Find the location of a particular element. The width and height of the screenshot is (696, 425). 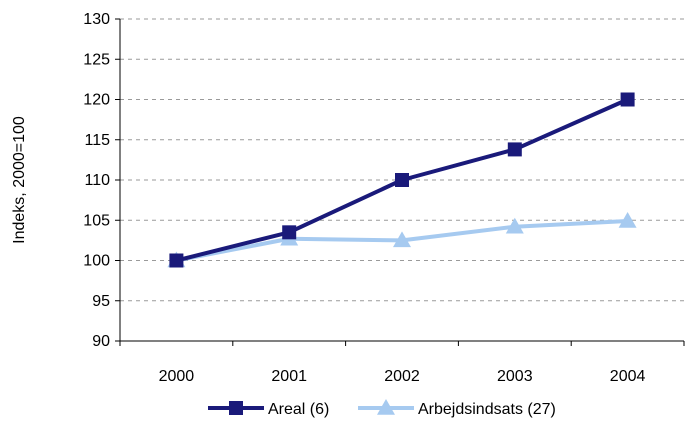

x-tick-labels: 2000 2001 2002 2003 2004 is located at coordinates (402, 376).